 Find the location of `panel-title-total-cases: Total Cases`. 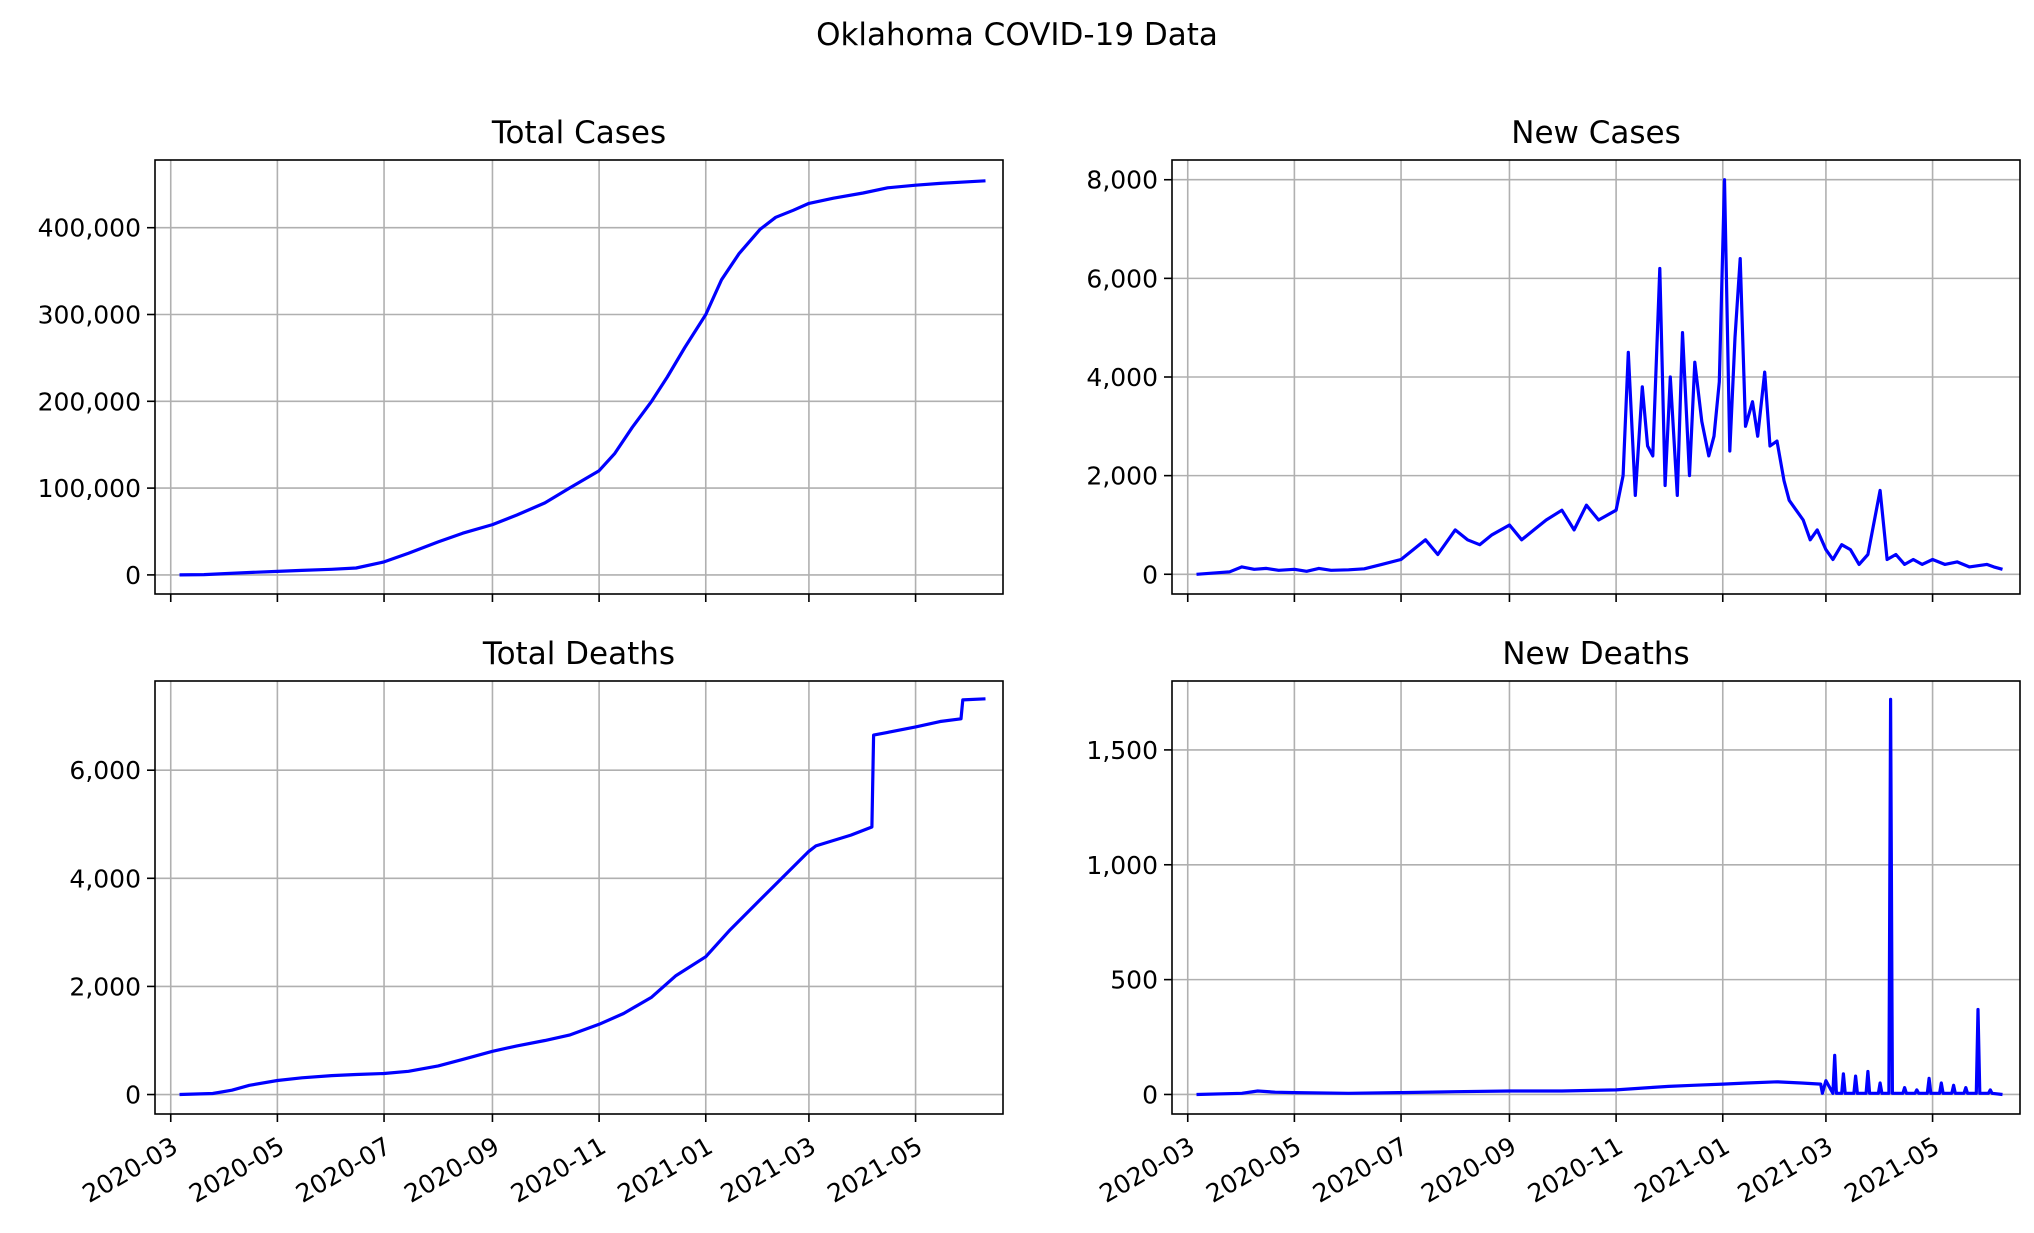

panel-title-total-cases: Total Cases is located at coordinates (578, 133).